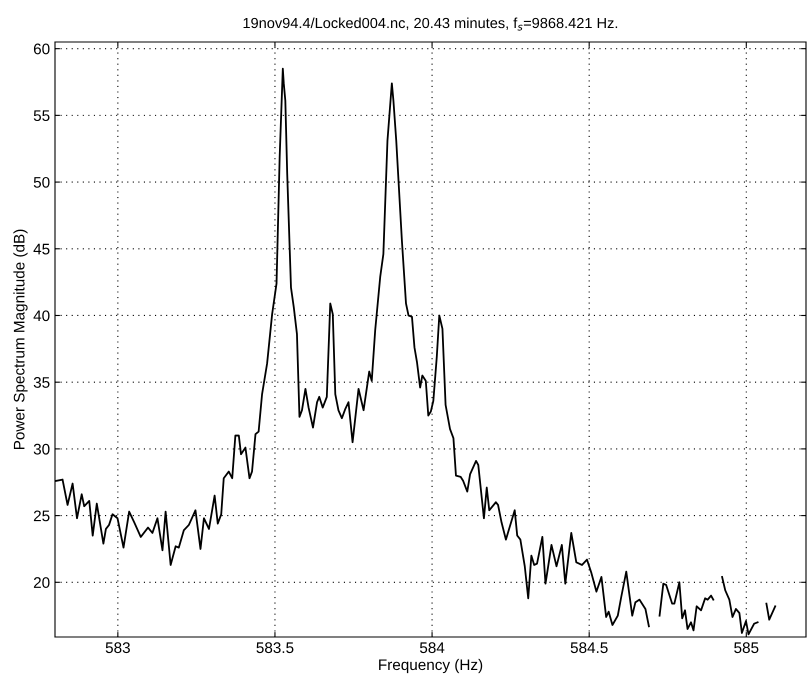  Describe the element at coordinates (746, 648) in the screenshot. I see `x-tick-label: 585` at that location.